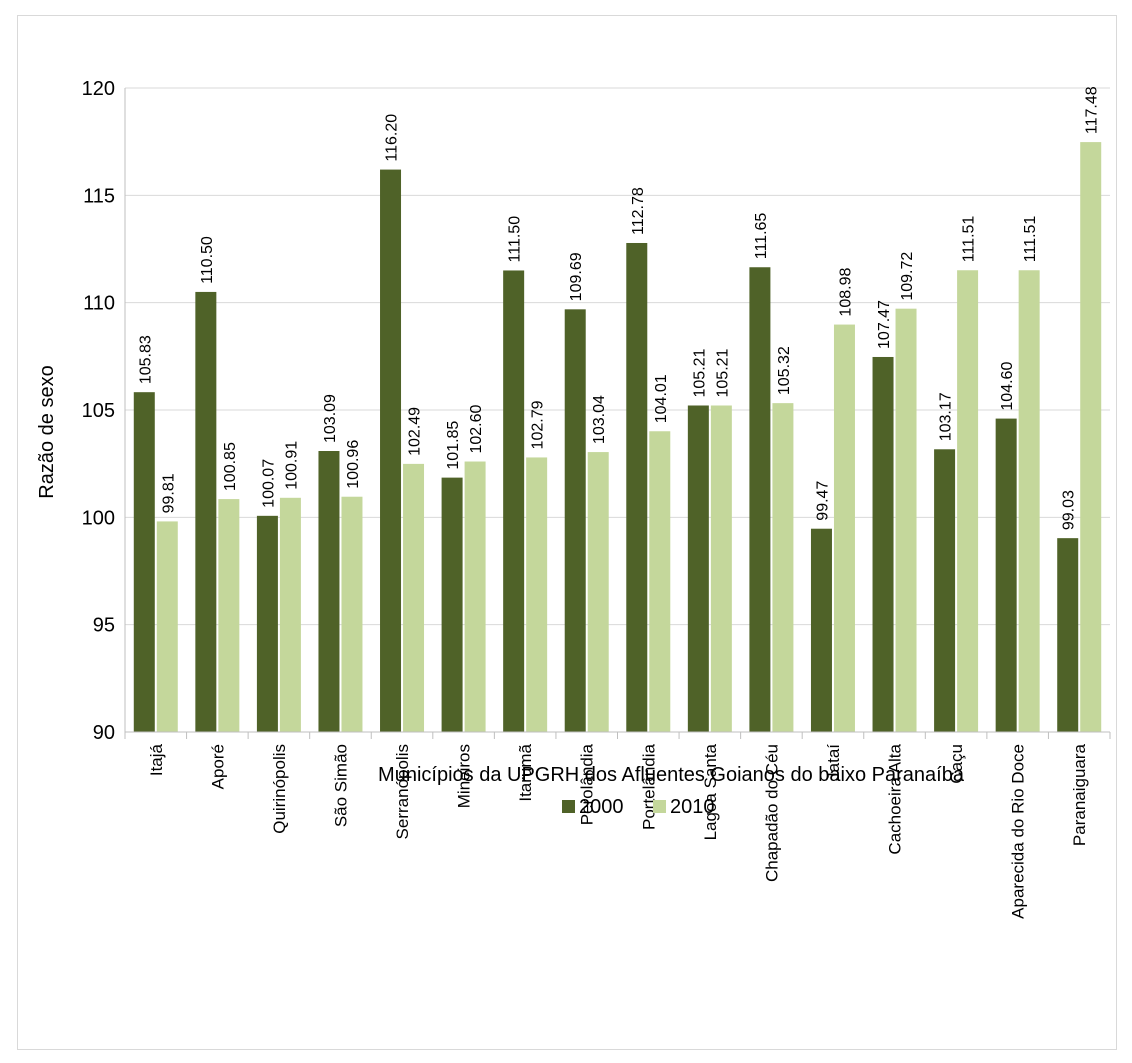 The height and width of the screenshot is (1063, 1132). What do you see at coordinates (895, 798) in the screenshot?
I see `x-tick-label: Cachoeira Alta` at bounding box center [895, 798].